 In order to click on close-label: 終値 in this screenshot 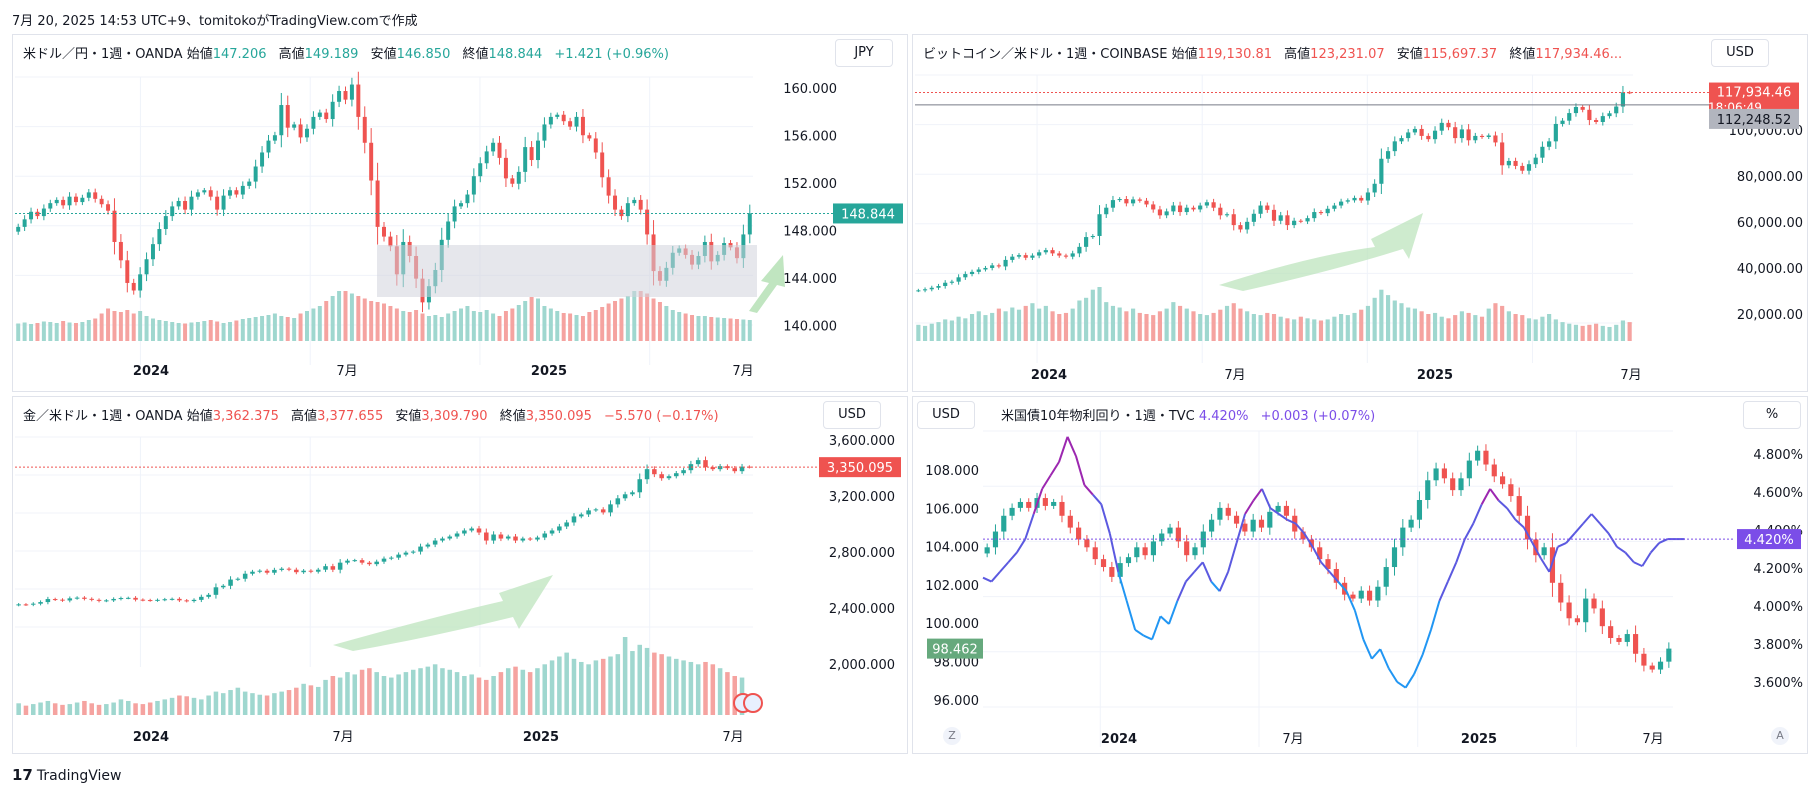, I will do `click(475, 54)`.